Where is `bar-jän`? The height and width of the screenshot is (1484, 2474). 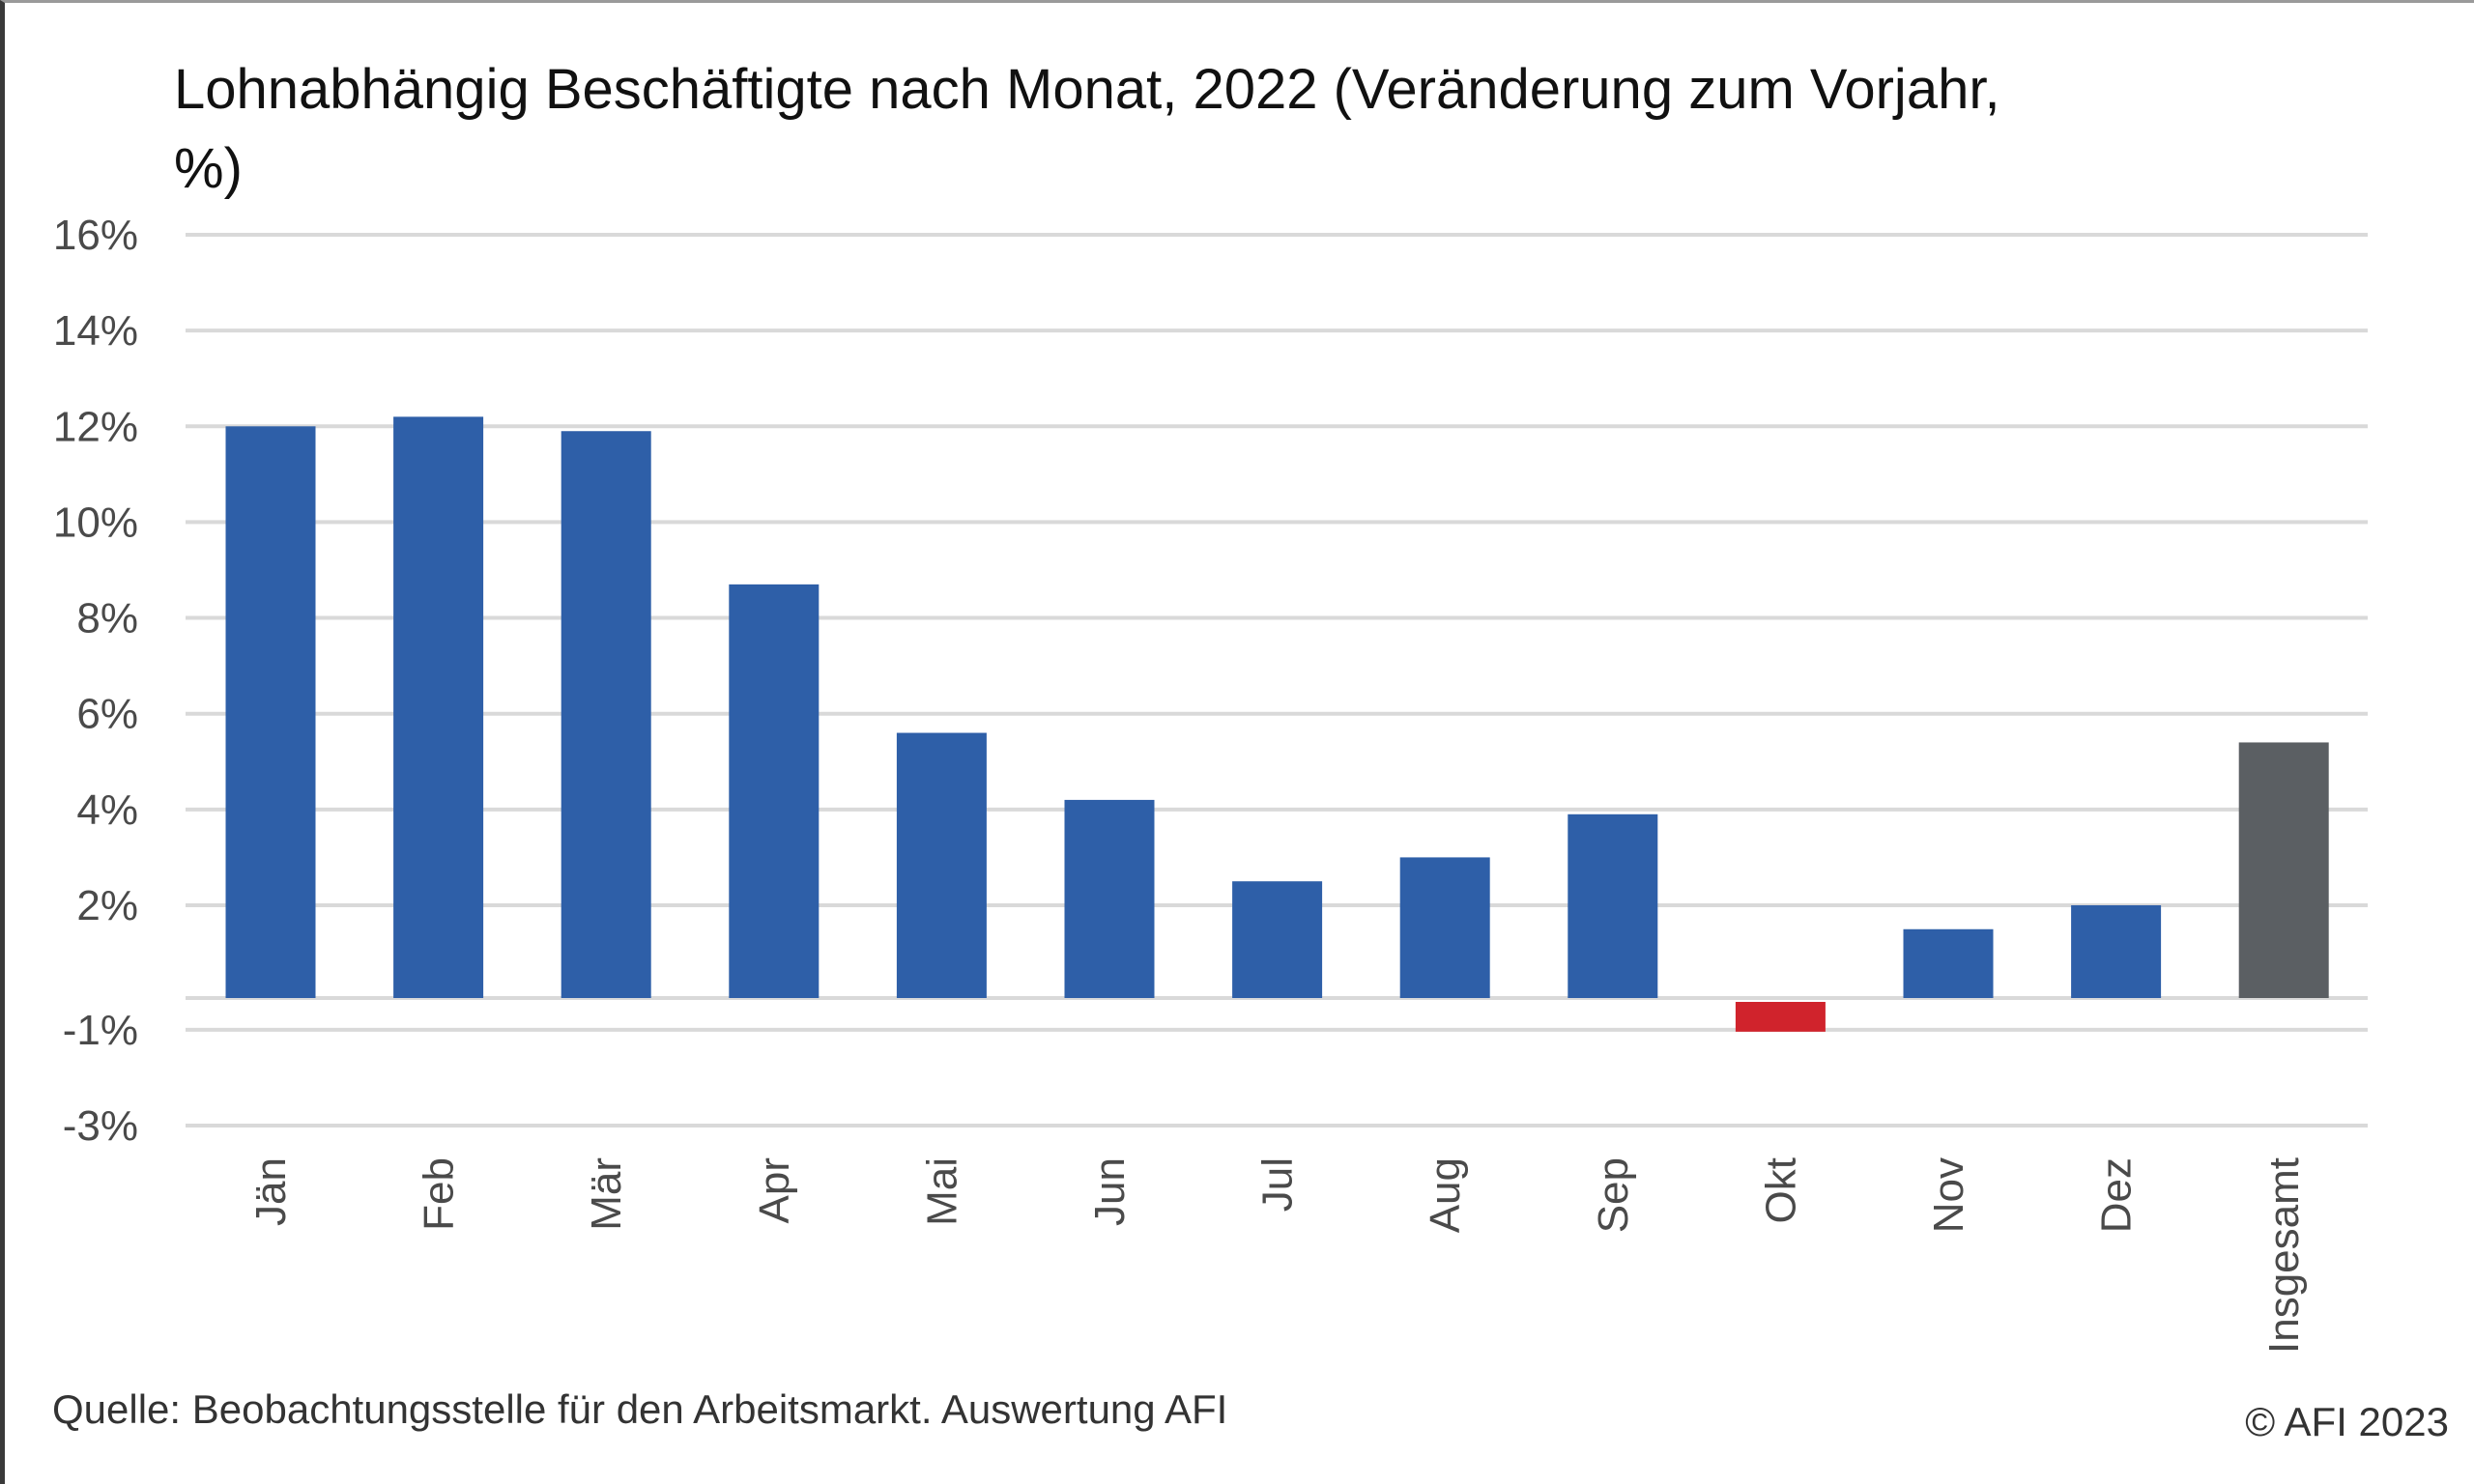 bar-jän is located at coordinates (271, 712).